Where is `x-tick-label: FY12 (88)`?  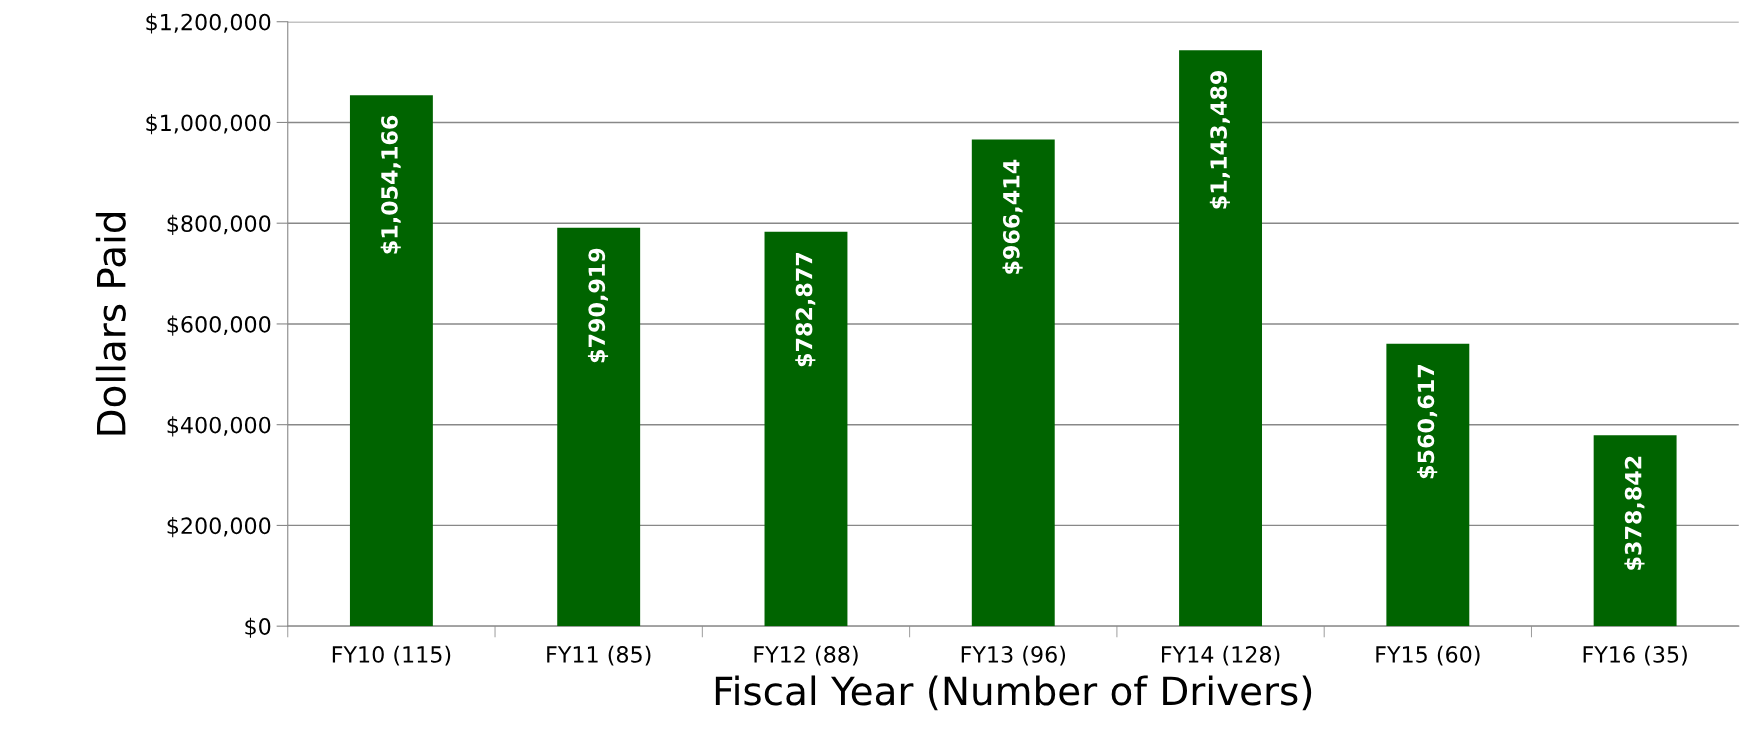 x-tick-label: FY12 (88) is located at coordinates (806, 655).